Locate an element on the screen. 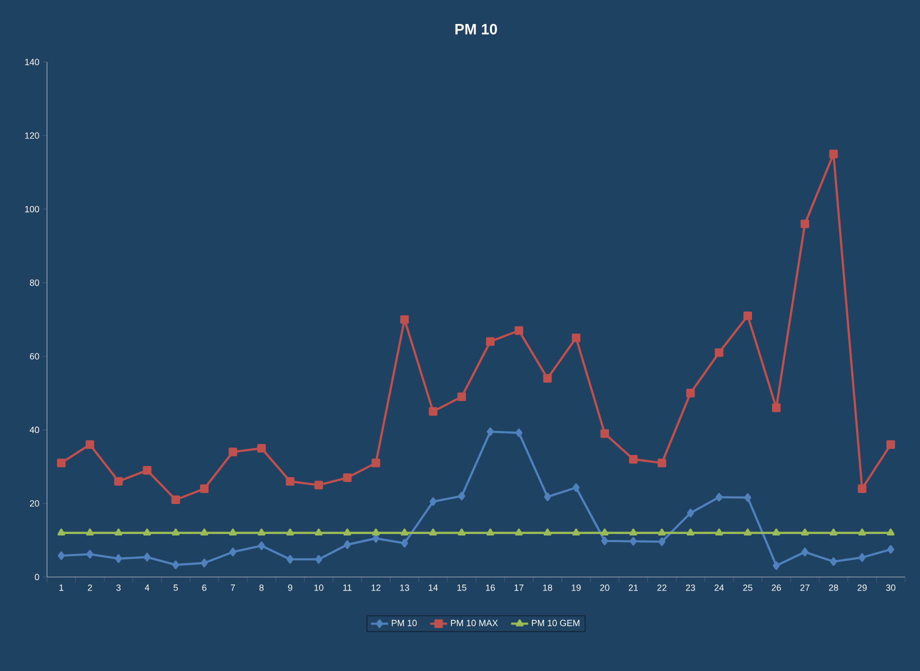 The width and height of the screenshot is (920, 671). x-tick-label: 15 is located at coordinates (461, 587).